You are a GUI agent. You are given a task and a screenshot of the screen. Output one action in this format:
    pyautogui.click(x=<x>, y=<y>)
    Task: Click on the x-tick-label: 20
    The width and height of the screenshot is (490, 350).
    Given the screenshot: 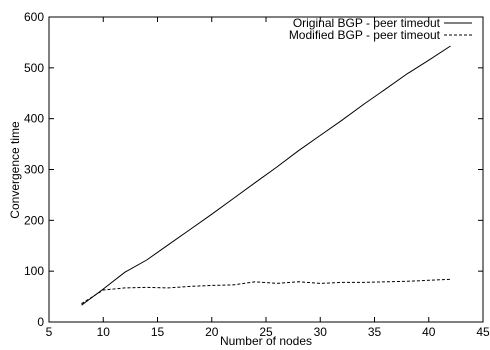 What is the action you would take?
    pyautogui.click(x=212, y=332)
    